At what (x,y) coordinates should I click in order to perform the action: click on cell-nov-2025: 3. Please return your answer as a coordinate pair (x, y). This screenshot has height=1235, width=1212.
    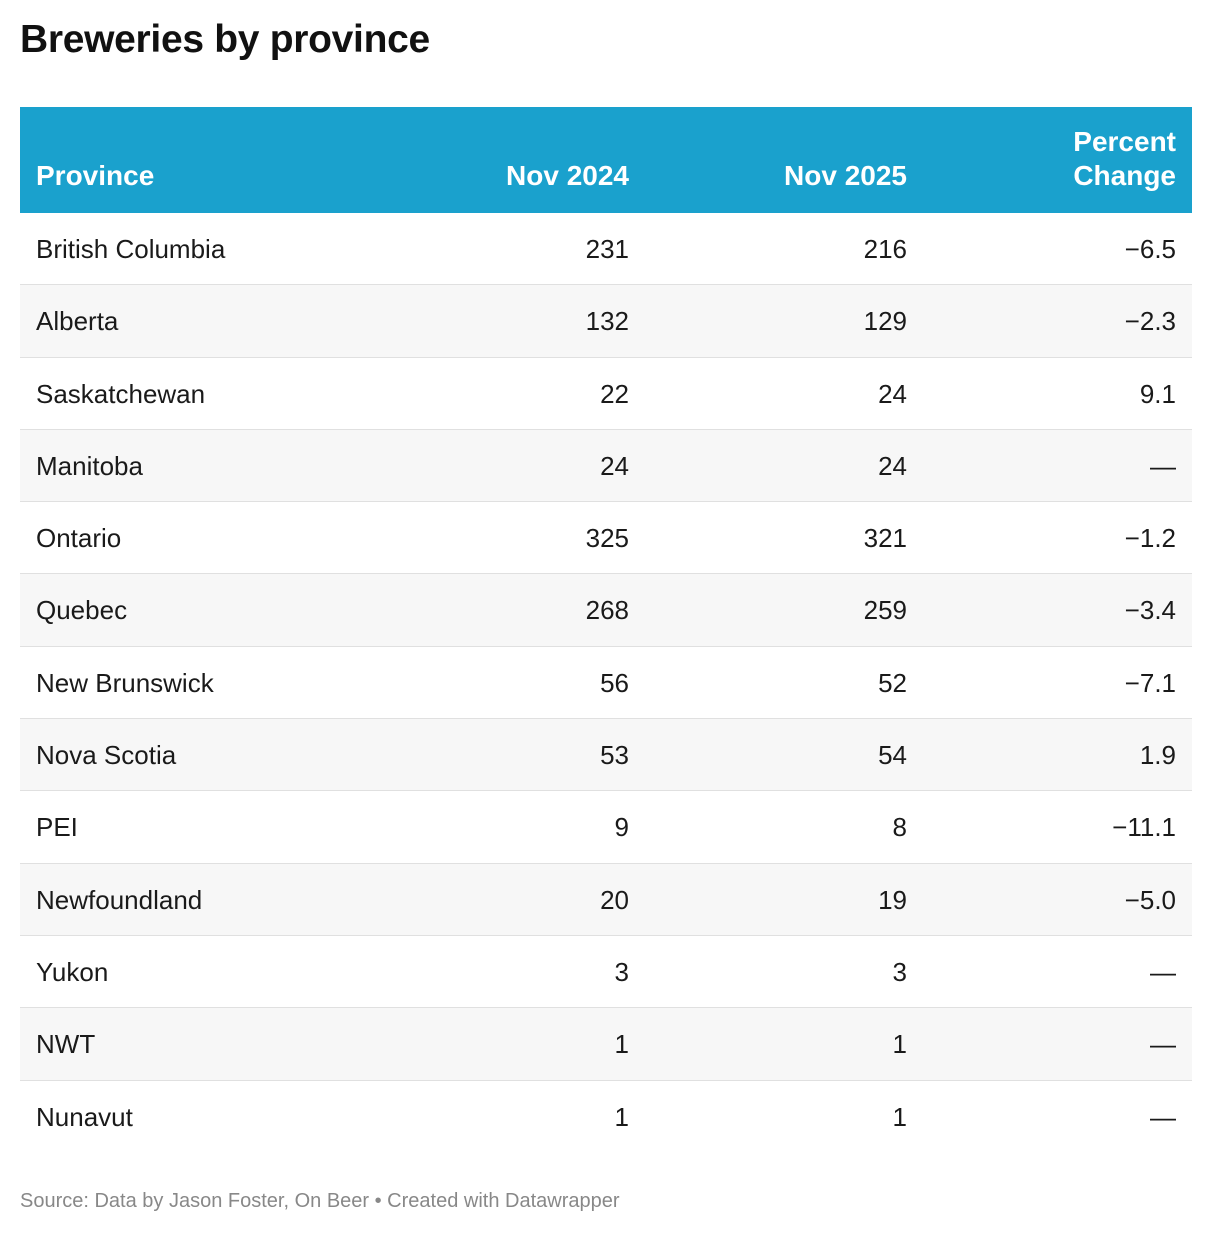
    Looking at the image, I should click on (899, 971).